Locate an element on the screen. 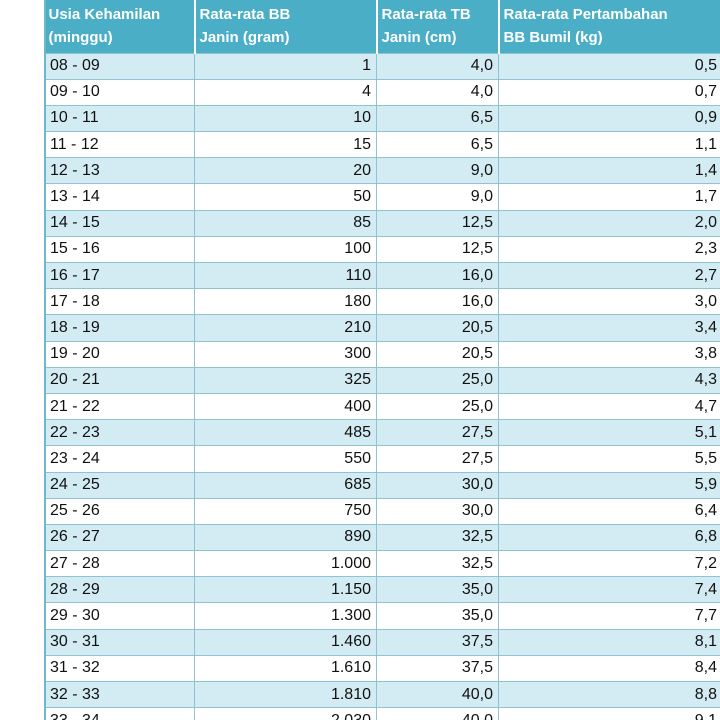 The height and width of the screenshot is (720, 720). cell-gestational-age: 32 - 33 is located at coordinates (119, 694).